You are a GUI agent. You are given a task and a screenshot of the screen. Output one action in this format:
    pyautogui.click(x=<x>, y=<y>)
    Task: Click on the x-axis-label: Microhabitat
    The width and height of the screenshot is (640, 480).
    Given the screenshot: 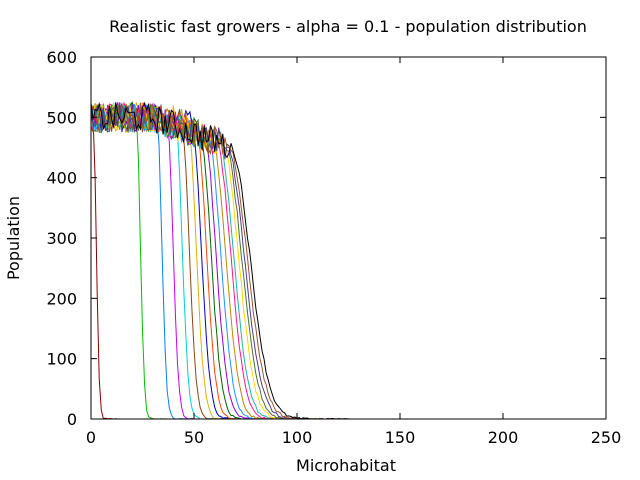 What is the action you would take?
    pyautogui.click(x=346, y=465)
    